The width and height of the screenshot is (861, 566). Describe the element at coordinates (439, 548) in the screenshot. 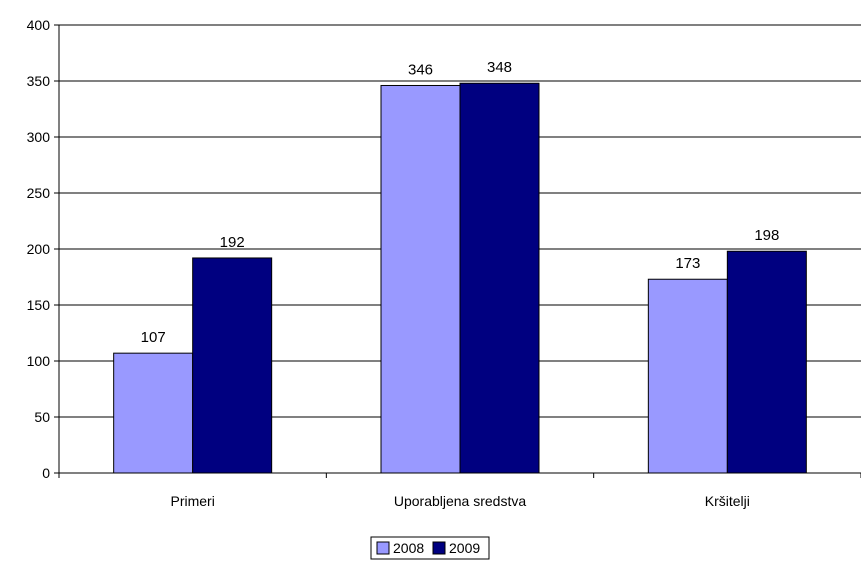

I see `legend-swatch-2009` at that location.